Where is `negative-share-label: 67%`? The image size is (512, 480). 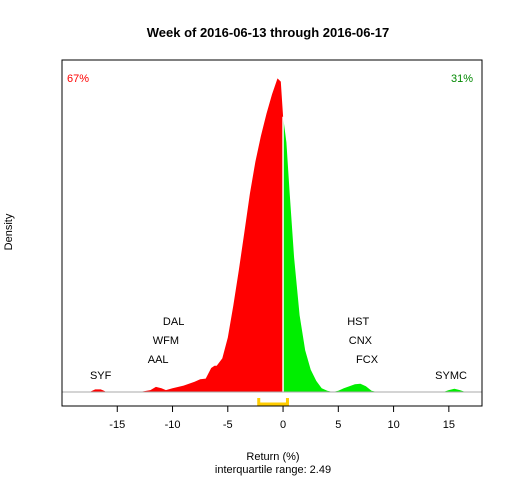 negative-share-label: 67% is located at coordinates (78, 79).